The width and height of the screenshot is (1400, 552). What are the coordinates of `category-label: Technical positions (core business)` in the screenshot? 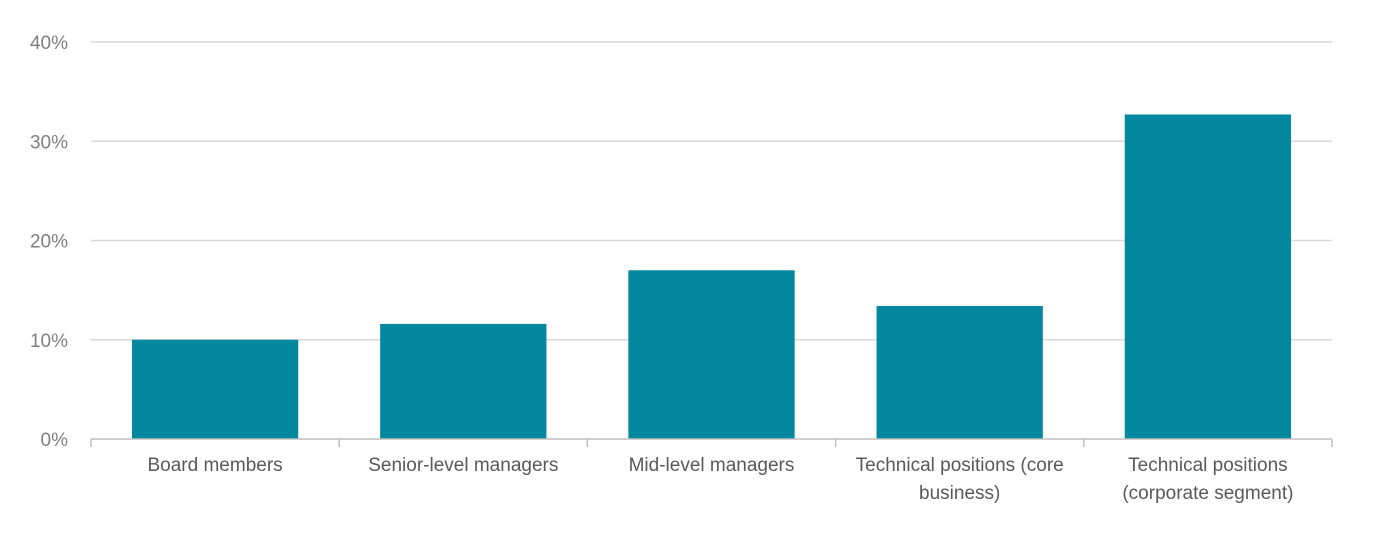 It's located at (960, 479).